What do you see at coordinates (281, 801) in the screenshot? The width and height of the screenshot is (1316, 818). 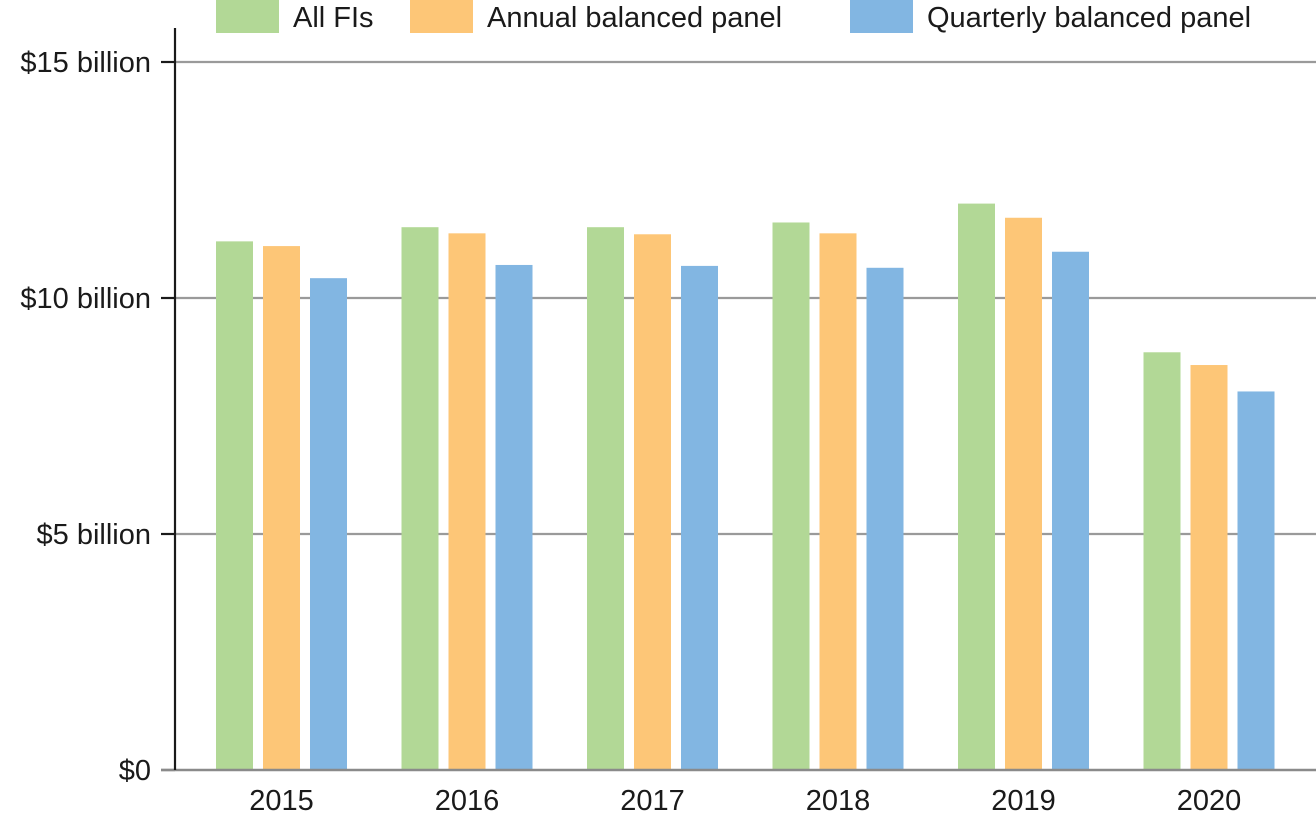 I see `x-tick-label-2015: 2015` at bounding box center [281, 801].